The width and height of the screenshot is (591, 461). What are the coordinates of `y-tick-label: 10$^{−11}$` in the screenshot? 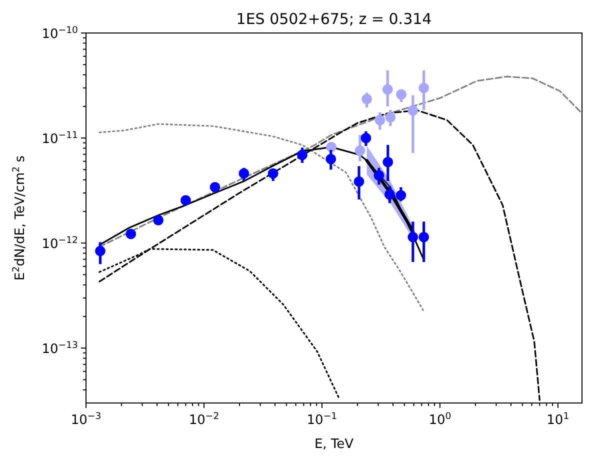 It's located at (60, 139).